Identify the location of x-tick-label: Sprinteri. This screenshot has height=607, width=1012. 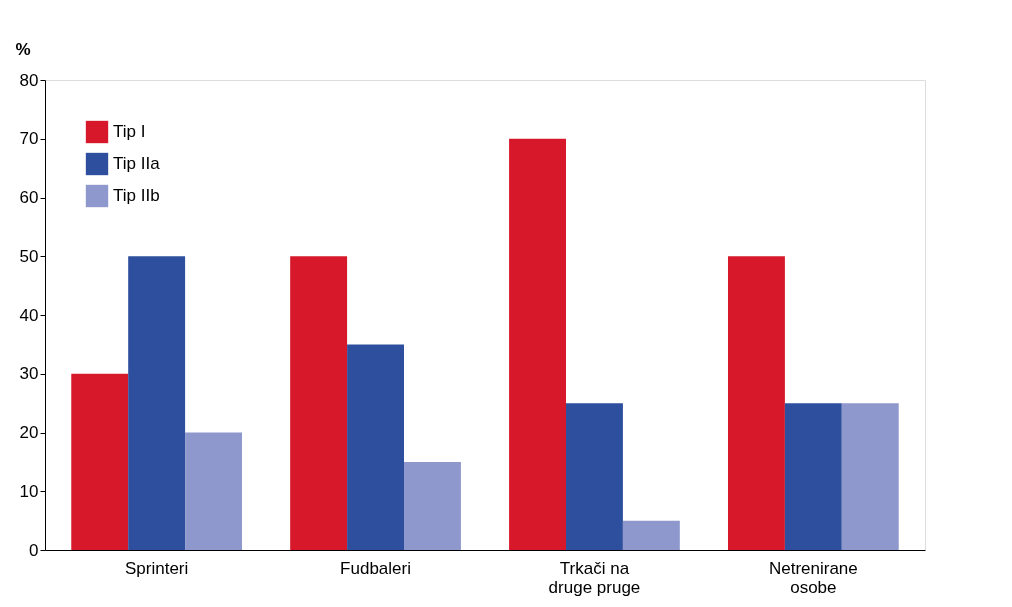
(156, 568).